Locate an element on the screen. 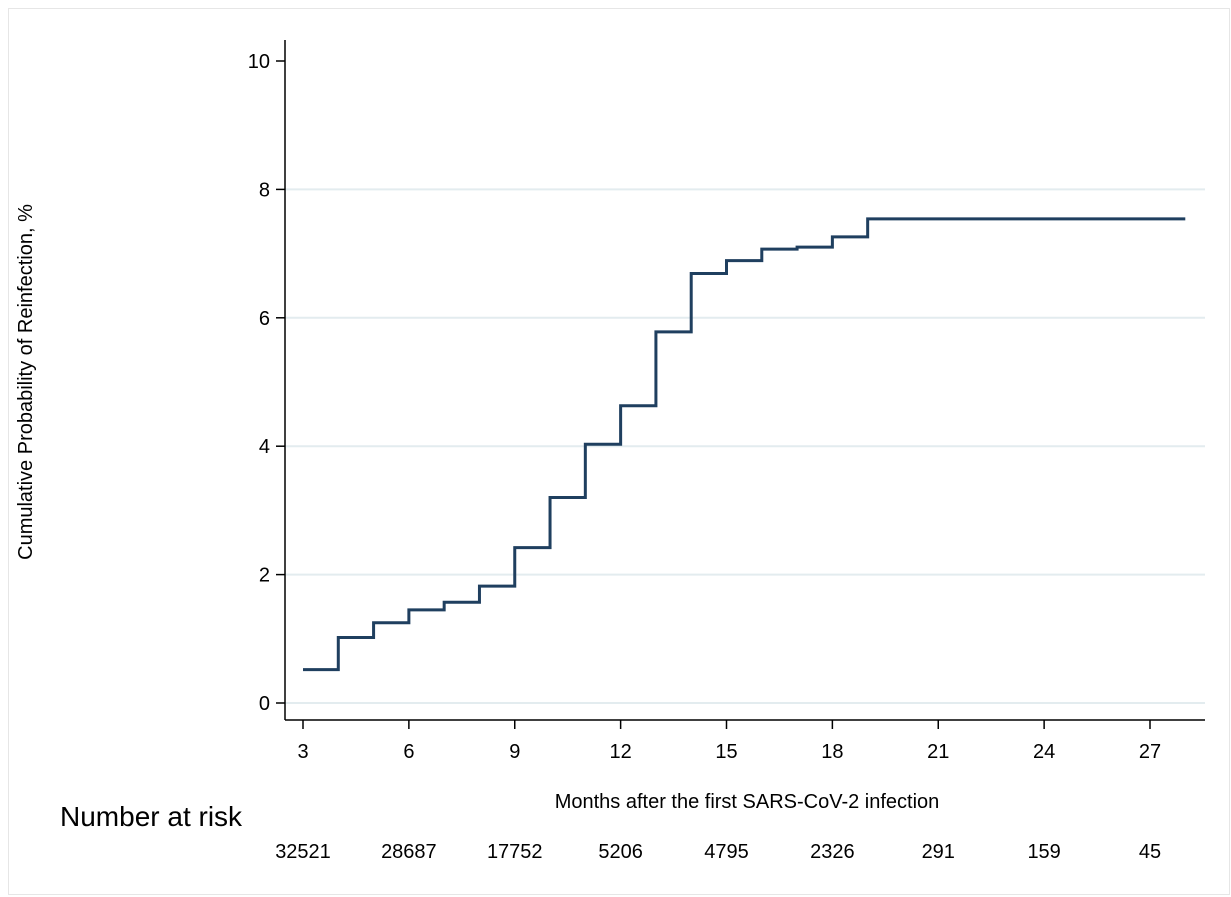  number-at-risk-12: 5206 is located at coordinates (620, 852).